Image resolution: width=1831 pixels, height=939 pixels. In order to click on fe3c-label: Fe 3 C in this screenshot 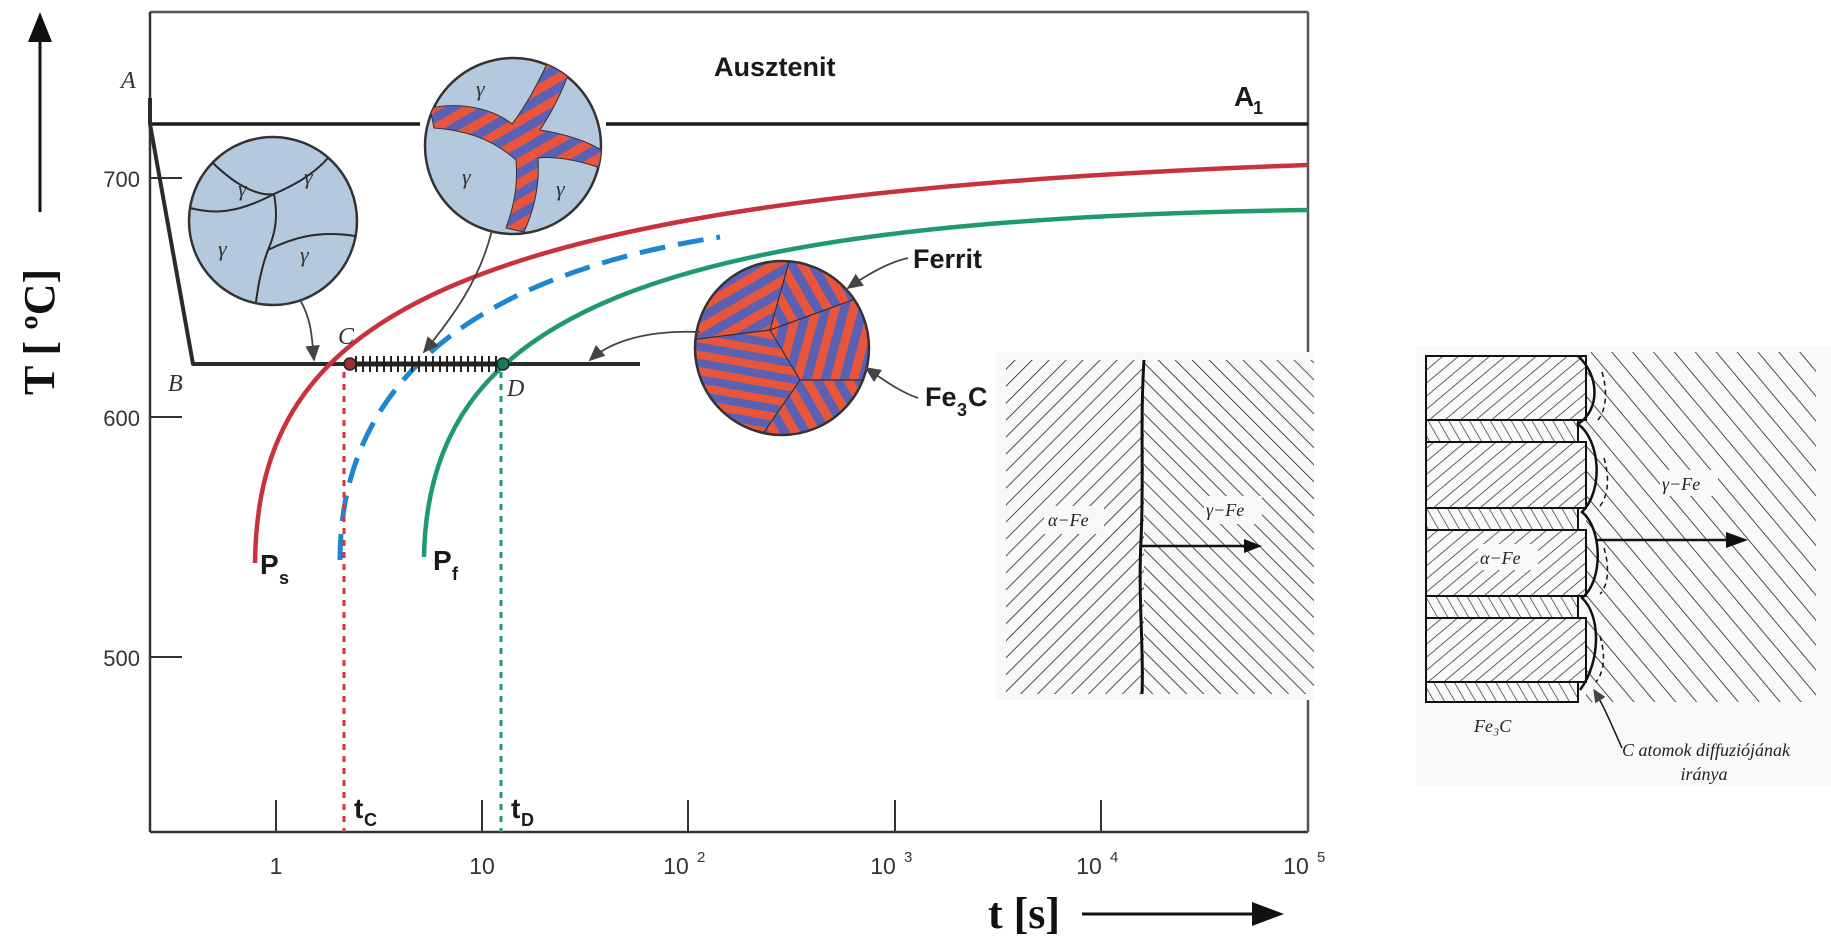, I will do `click(956, 401)`.